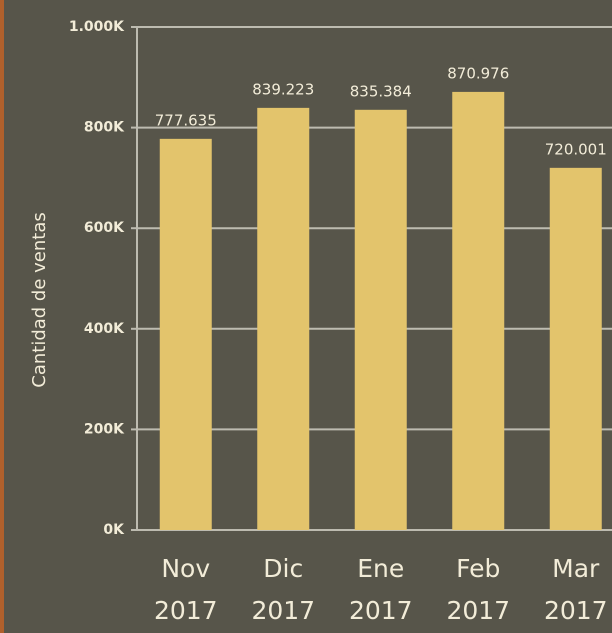 The width and height of the screenshot is (612, 633). Describe the element at coordinates (97, 27) in the screenshot. I see `y-tick-label: 1.000K` at that location.